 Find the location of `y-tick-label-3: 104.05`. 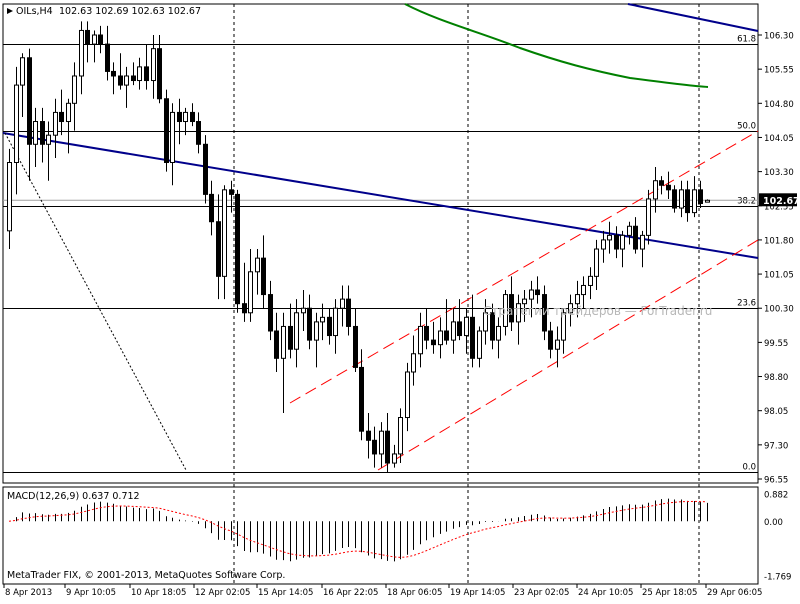

y-tick-label-3: 104.05 is located at coordinates (779, 139).